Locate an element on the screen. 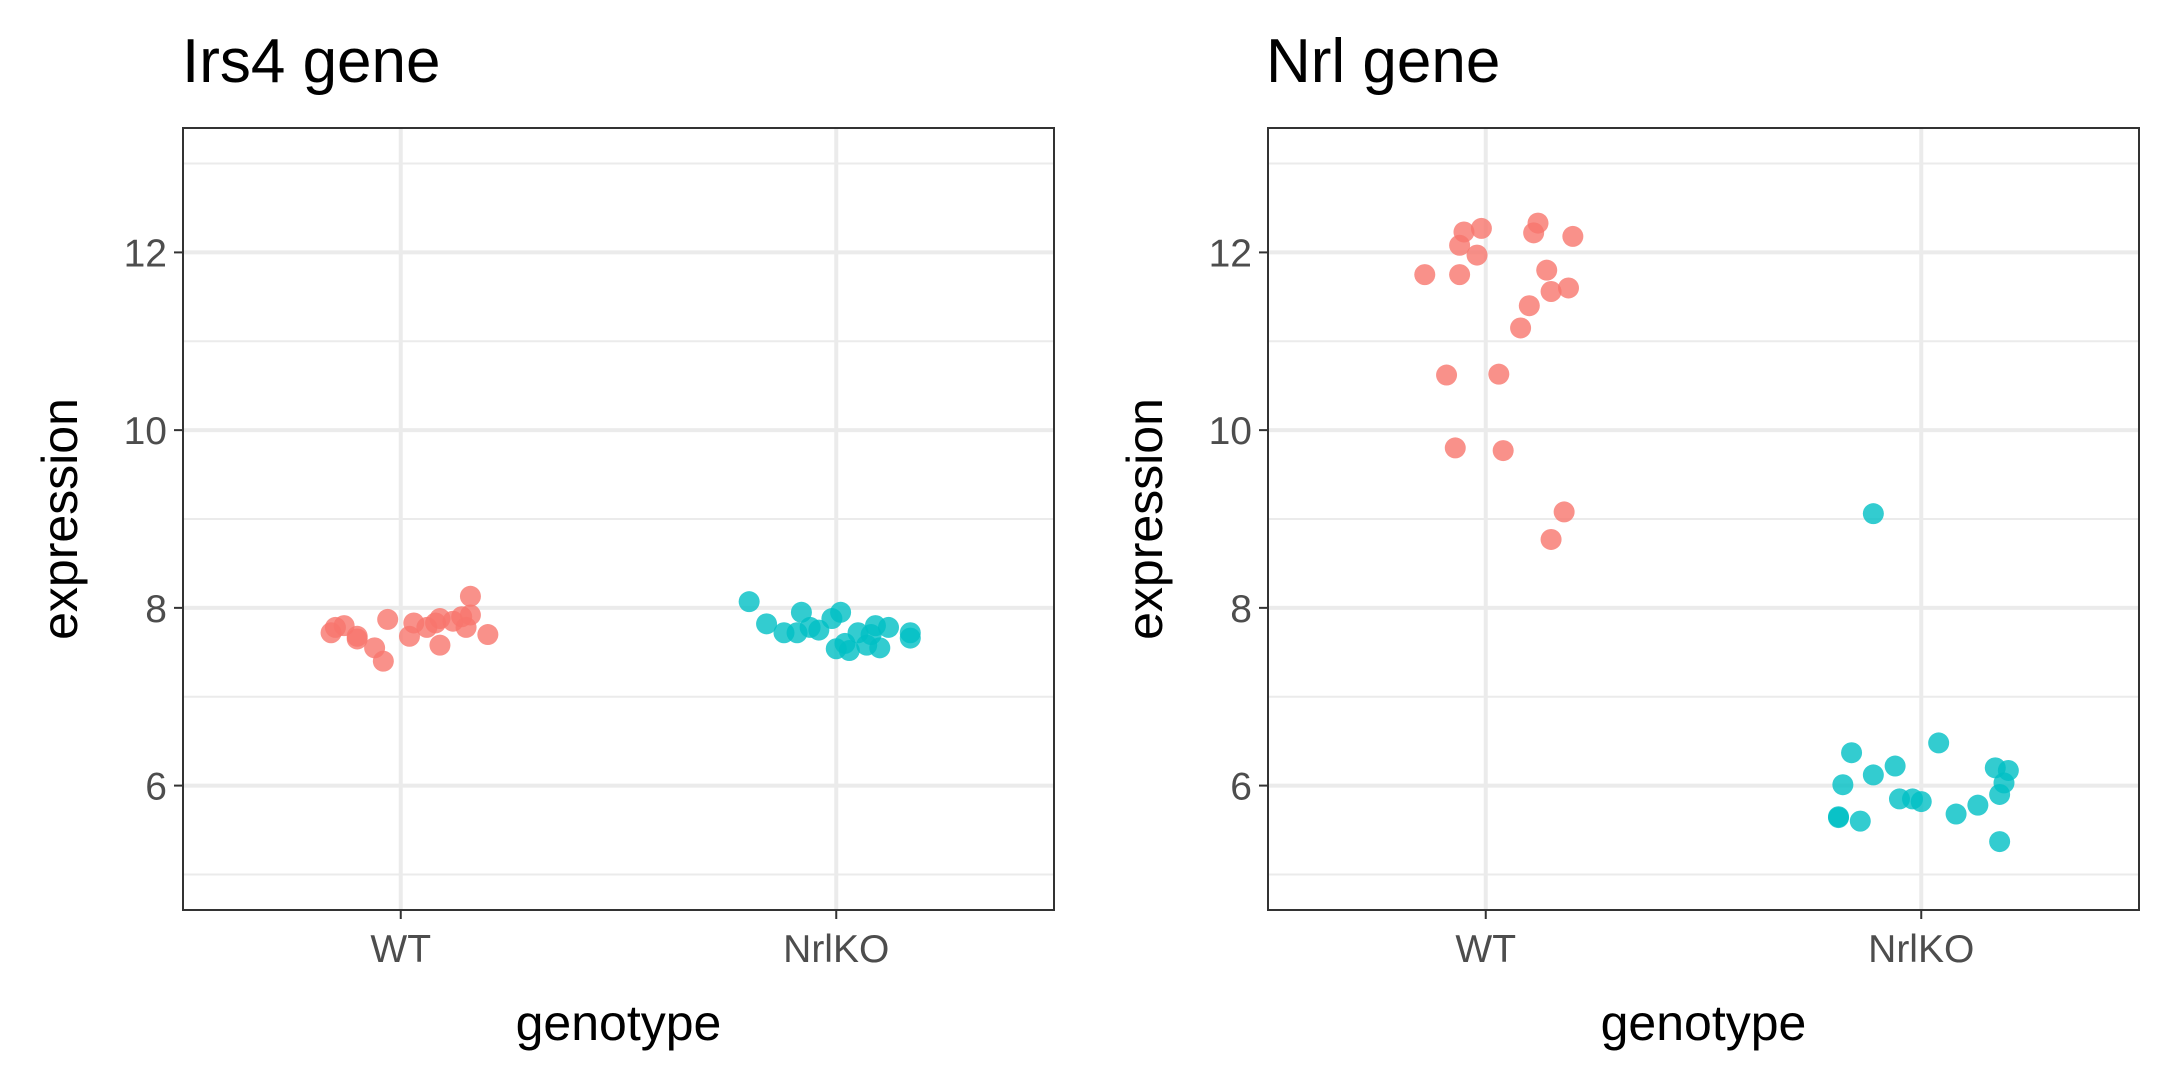 The image size is (2160, 1080). chart-title: Irs4 gene is located at coordinates (311, 61).